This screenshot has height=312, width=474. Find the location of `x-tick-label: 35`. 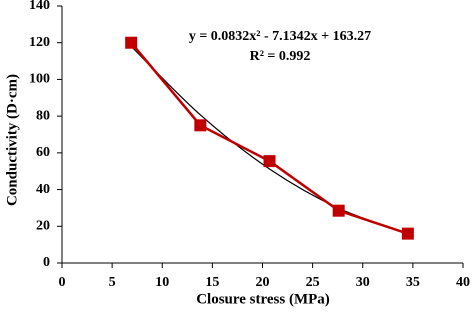

x-tick-label: 35 is located at coordinates (413, 282).